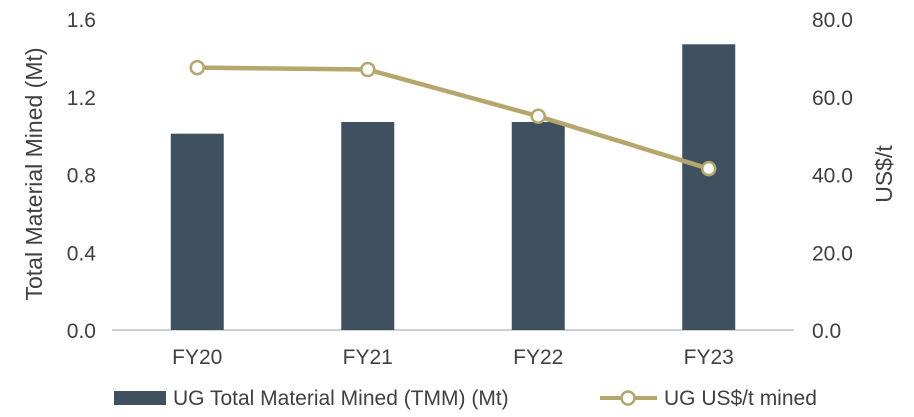 The width and height of the screenshot is (914, 417). What do you see at coordinates (884, 174) in the screenshot?
I see `y-axis-right-title: US$/t` at bounding box center [884, 174].